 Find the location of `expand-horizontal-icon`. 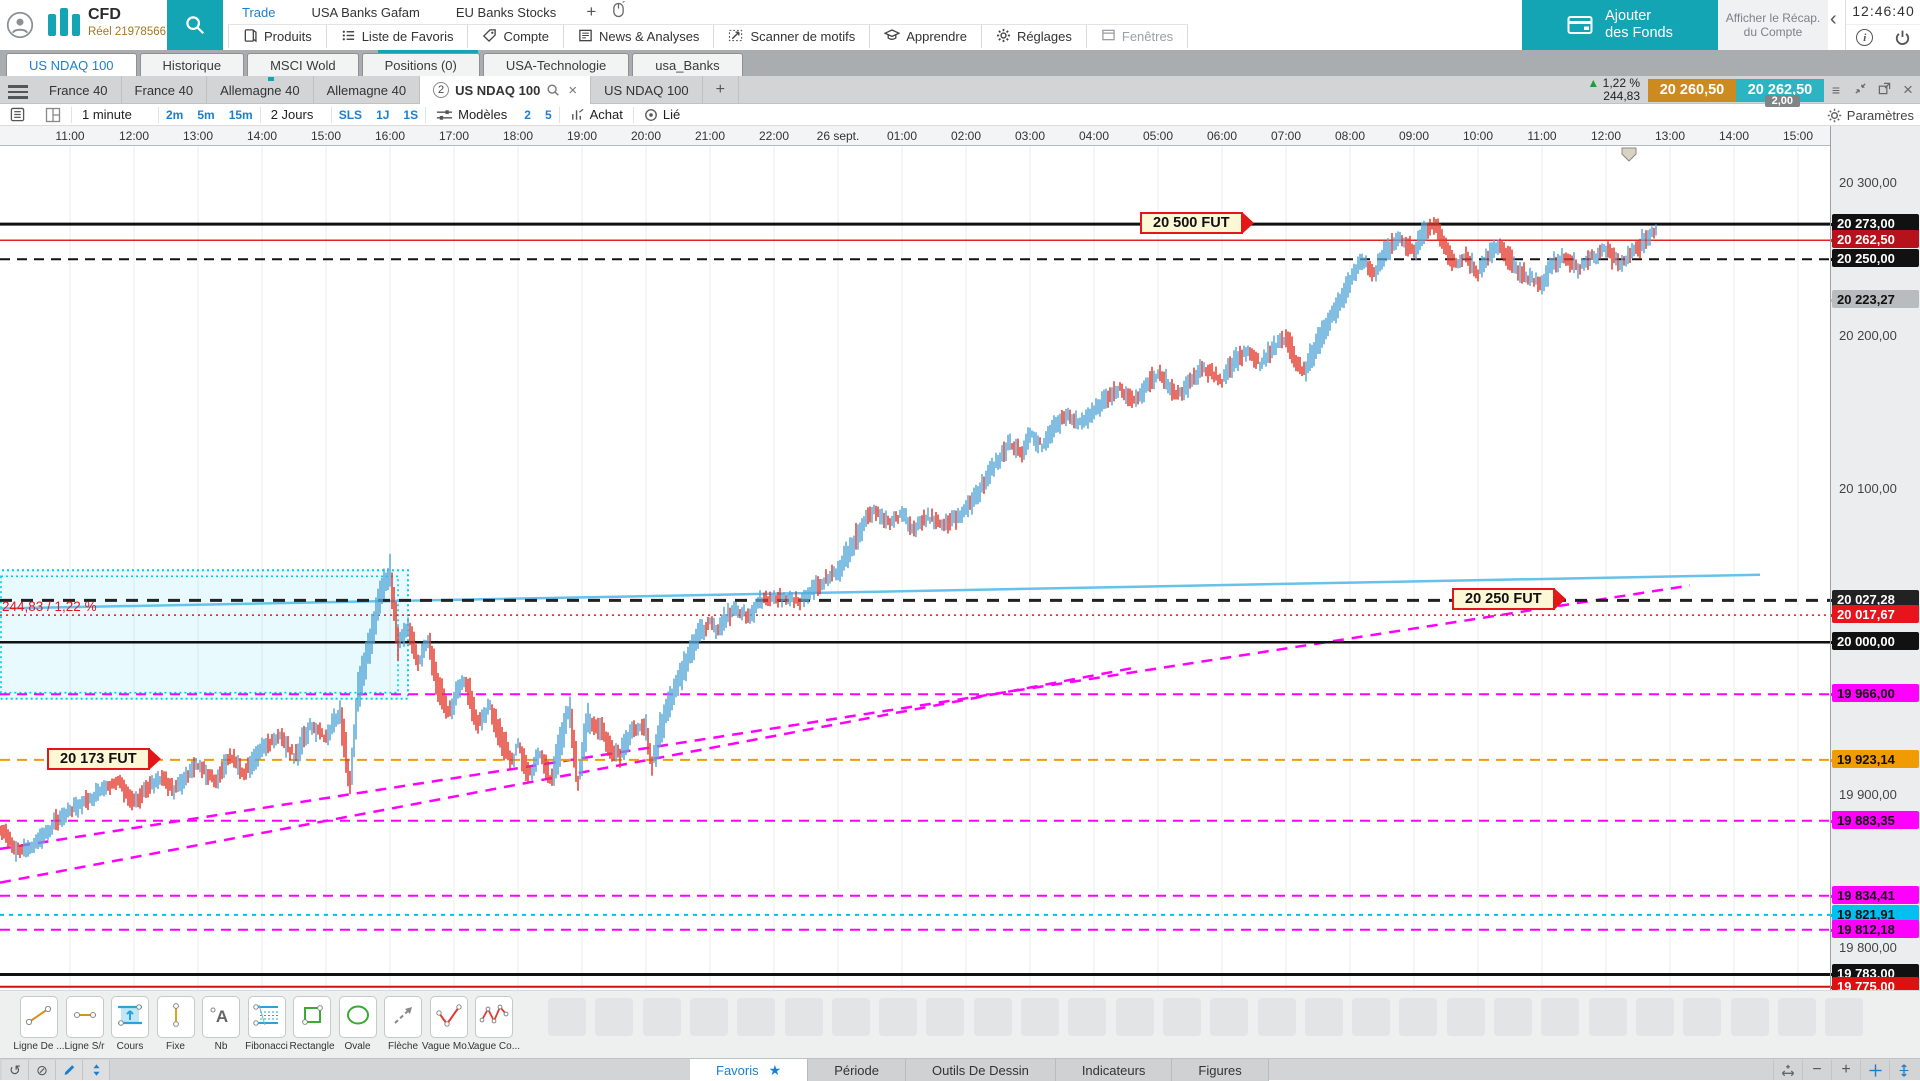

expand-horizontal-icon is located at coordinates (1787, 1070).